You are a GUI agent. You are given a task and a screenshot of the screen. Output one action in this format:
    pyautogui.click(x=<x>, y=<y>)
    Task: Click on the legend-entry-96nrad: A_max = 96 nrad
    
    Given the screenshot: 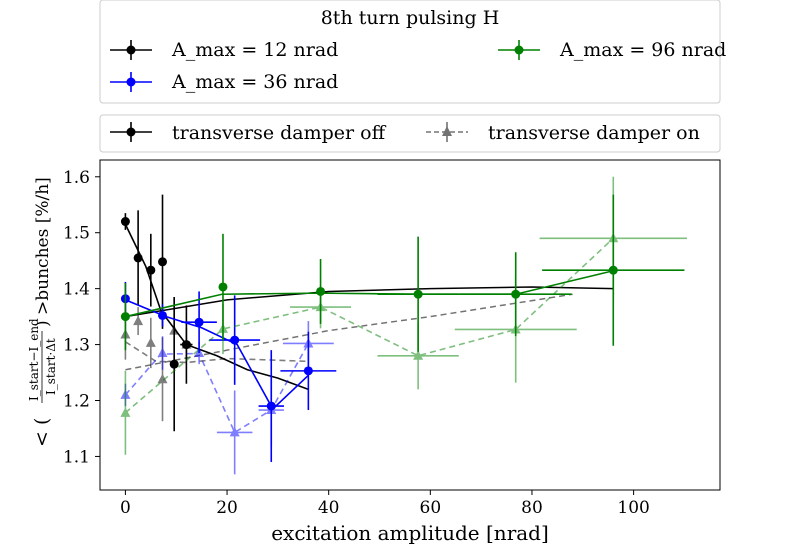 What is the action you would take?
    pyautogui.click(x=612, y=50)
    